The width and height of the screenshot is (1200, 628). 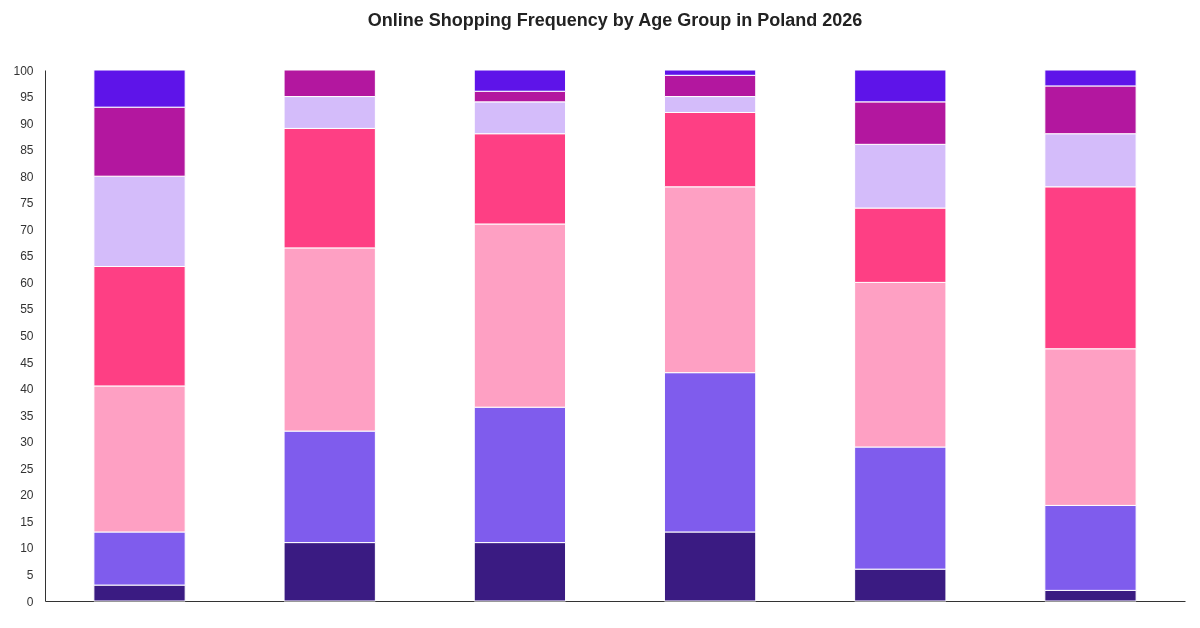 What do you see at coordinates (27, 362) in the screenshot?
I see `y-tick-label: 45` at bounding box center [27, 362].